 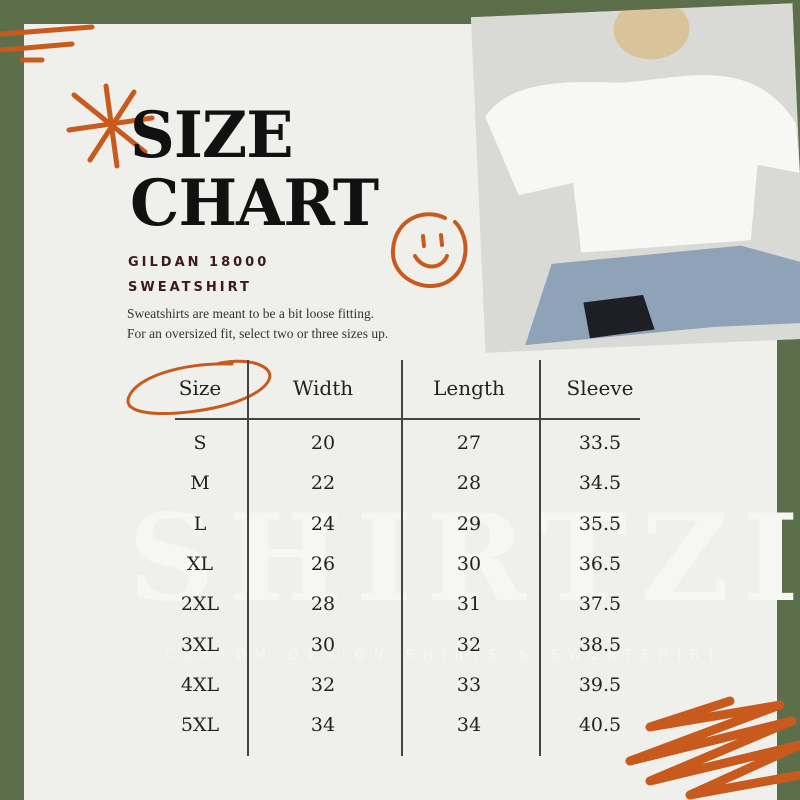 What do you see at coordinates (200, 684) in the screenshot?
I see `cell-size: 4XL` at bounding box center [200, 684].